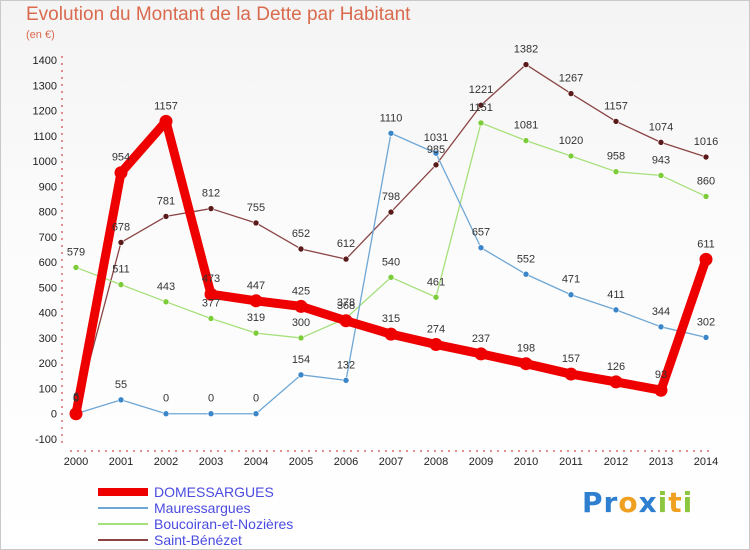  Describe the element at coordinates (391, 319) in the screenshot. I see `data-label: 315` at that location.